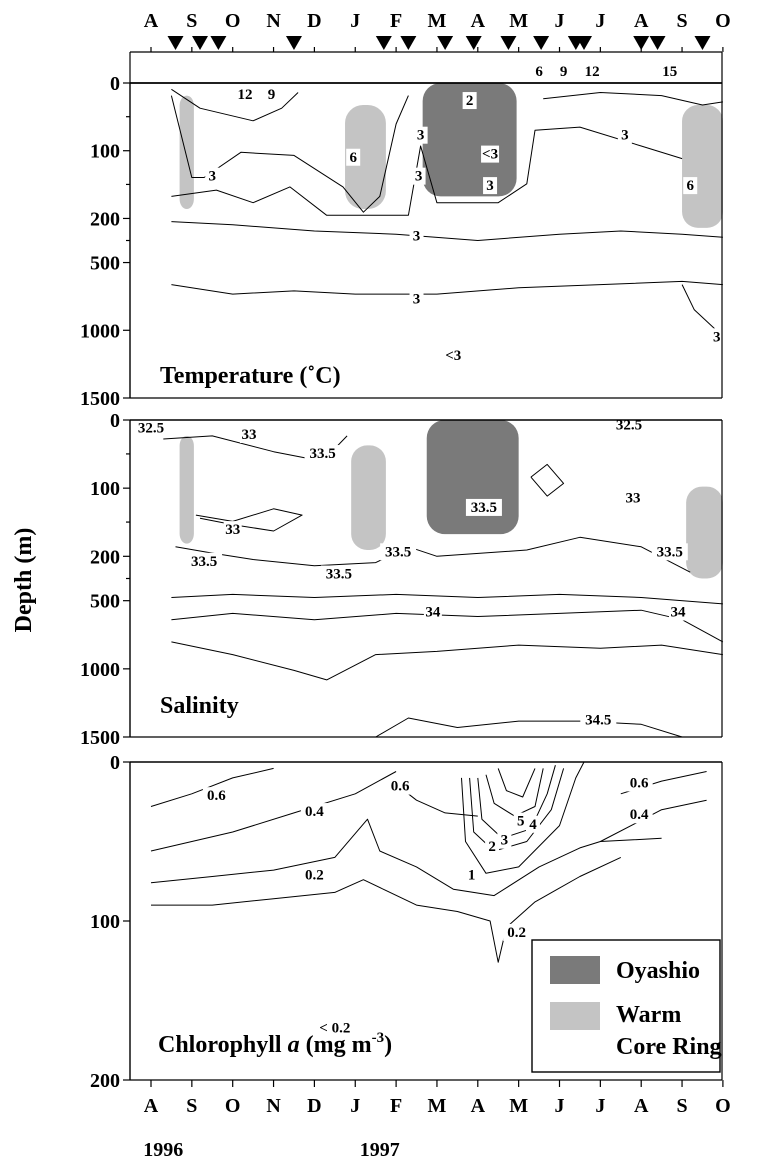 The height and width of the screenshot is (1165, 757). What do you see at coordinates (100, 738) in the screenshot?
I see `y-tick-label: 1500` at bounding box center [100, 738].